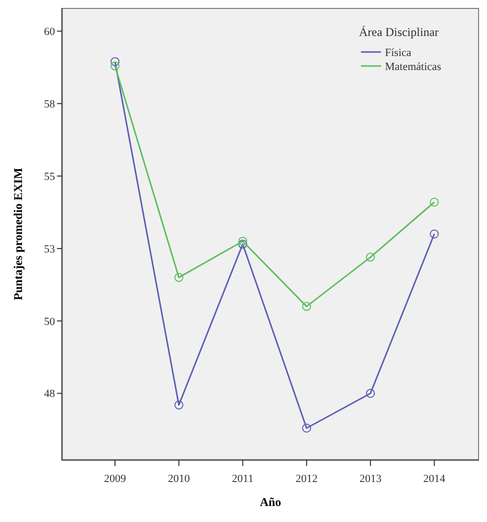 Image resolution: width=487 pixels, height=522 pixels. What do you see at coordinates (50, 322) in the screenshot?
I see `y-tick-label: 50` at bounding box center [50, 322].